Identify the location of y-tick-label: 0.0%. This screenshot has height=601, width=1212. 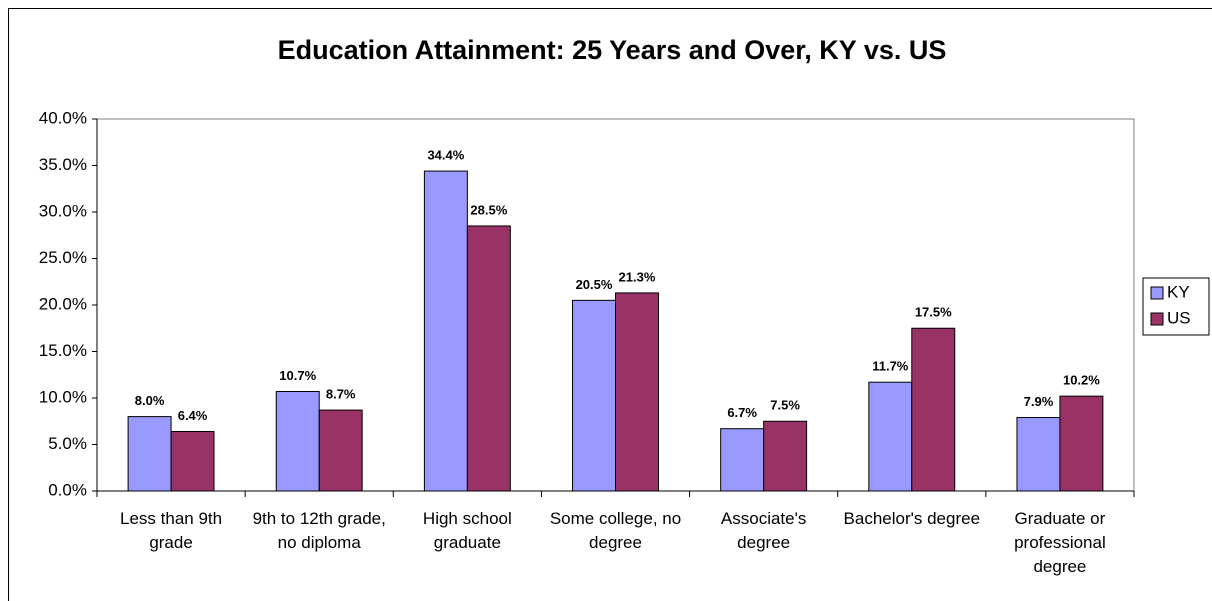
(67, 489).